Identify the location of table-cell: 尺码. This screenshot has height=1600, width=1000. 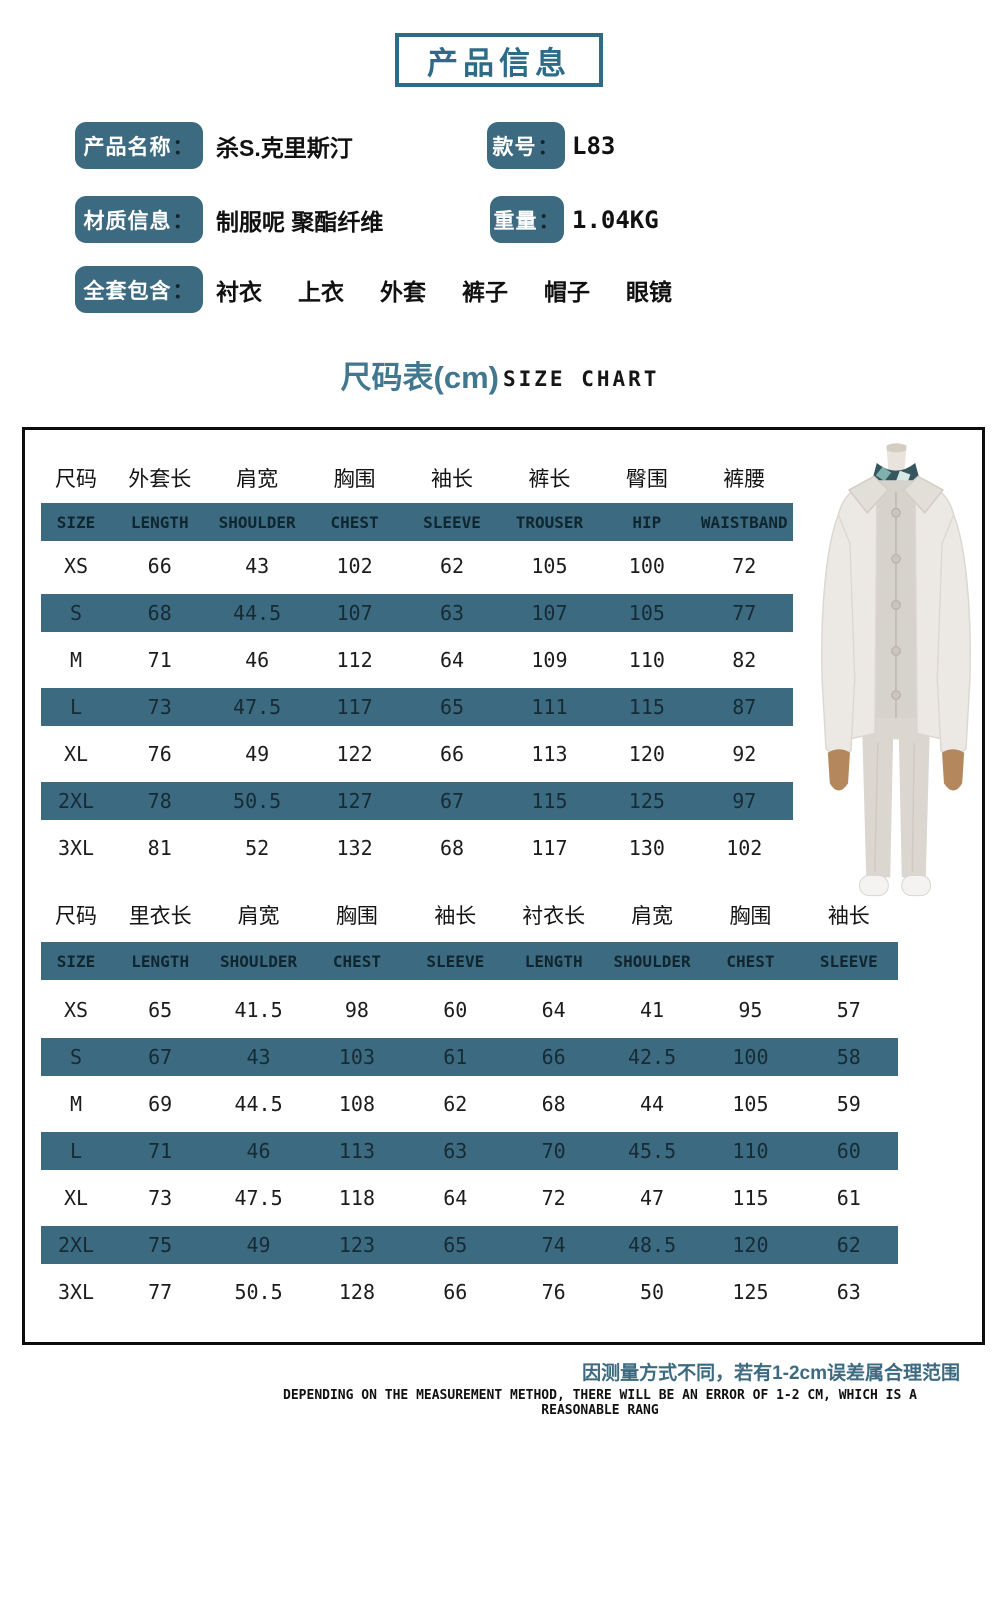
(76, 479).